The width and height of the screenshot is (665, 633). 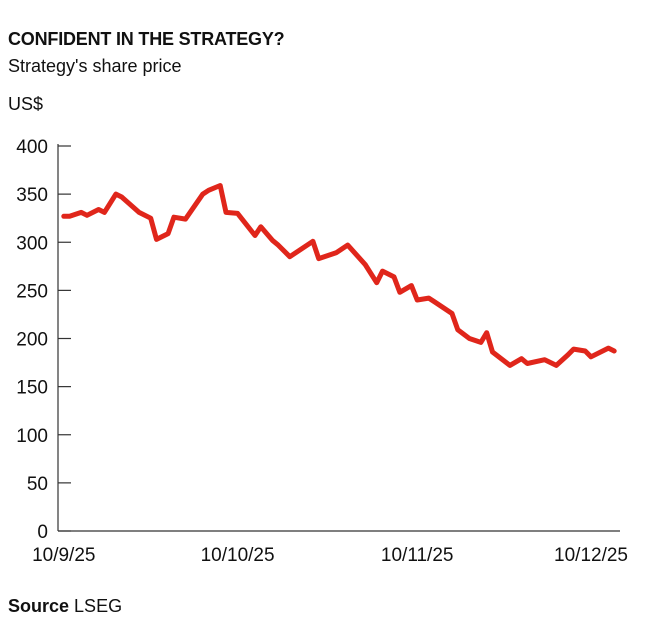 What do you see at coordinates (98, 606) in the screenshot?
I see `source-value: LSEG` at bounding box center [98, 606].